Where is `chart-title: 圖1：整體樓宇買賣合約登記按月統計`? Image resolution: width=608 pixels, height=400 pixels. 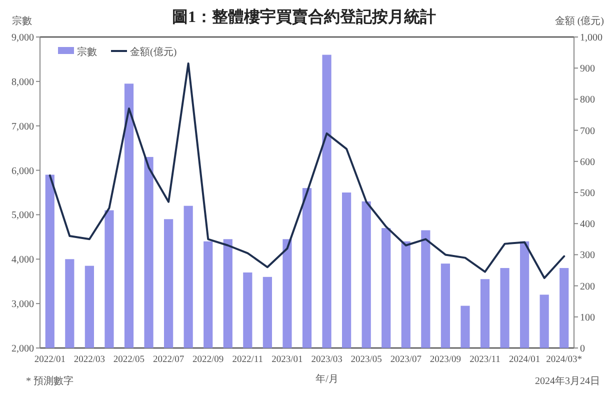
chart-title: 圖1：整體樓宇買賣合約登記按月統計 is located at coordinates (304, 16).